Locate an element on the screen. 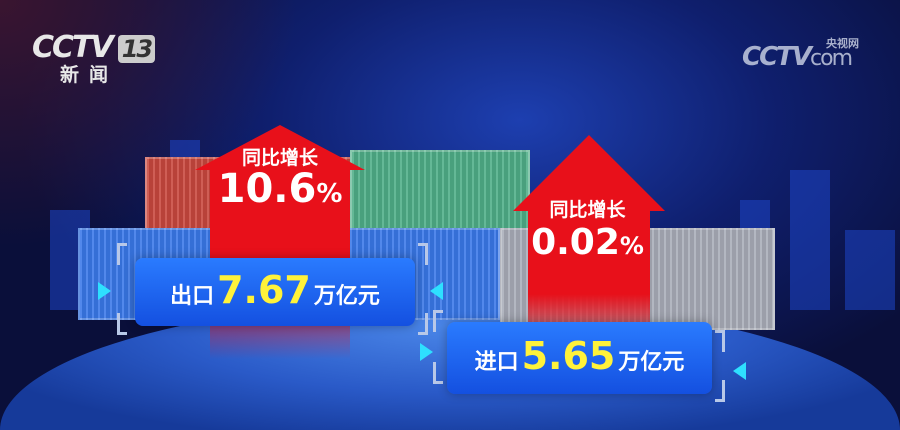 This screenshot has width=900, height=430. import-unit: 万亿元 is located at coordinates (651, 362).